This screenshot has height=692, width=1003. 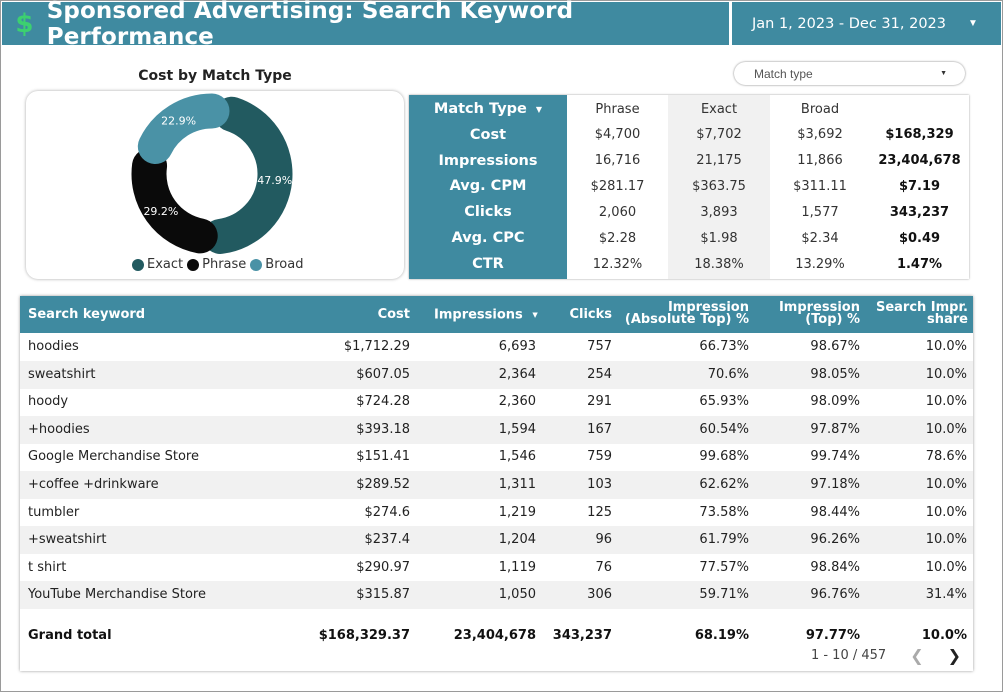 What do you see at coordinates (165, 264) in the screenshot?
I see `legend-label: Exact` at bounding box center [165, 264].